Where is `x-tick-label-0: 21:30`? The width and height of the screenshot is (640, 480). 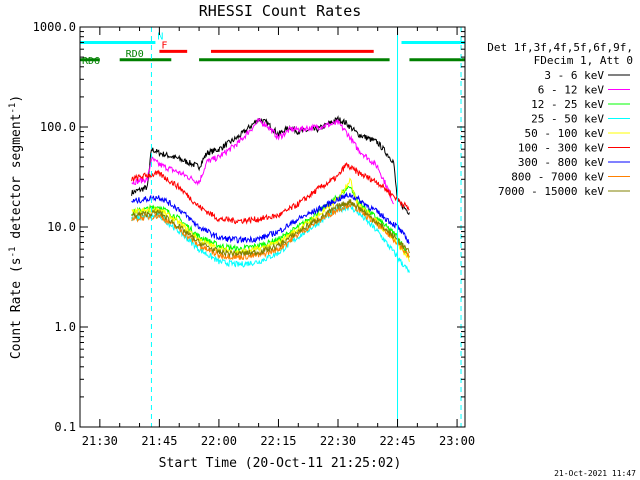
x-tick-label-0: 21:30 is located at coordinates (100, 441).